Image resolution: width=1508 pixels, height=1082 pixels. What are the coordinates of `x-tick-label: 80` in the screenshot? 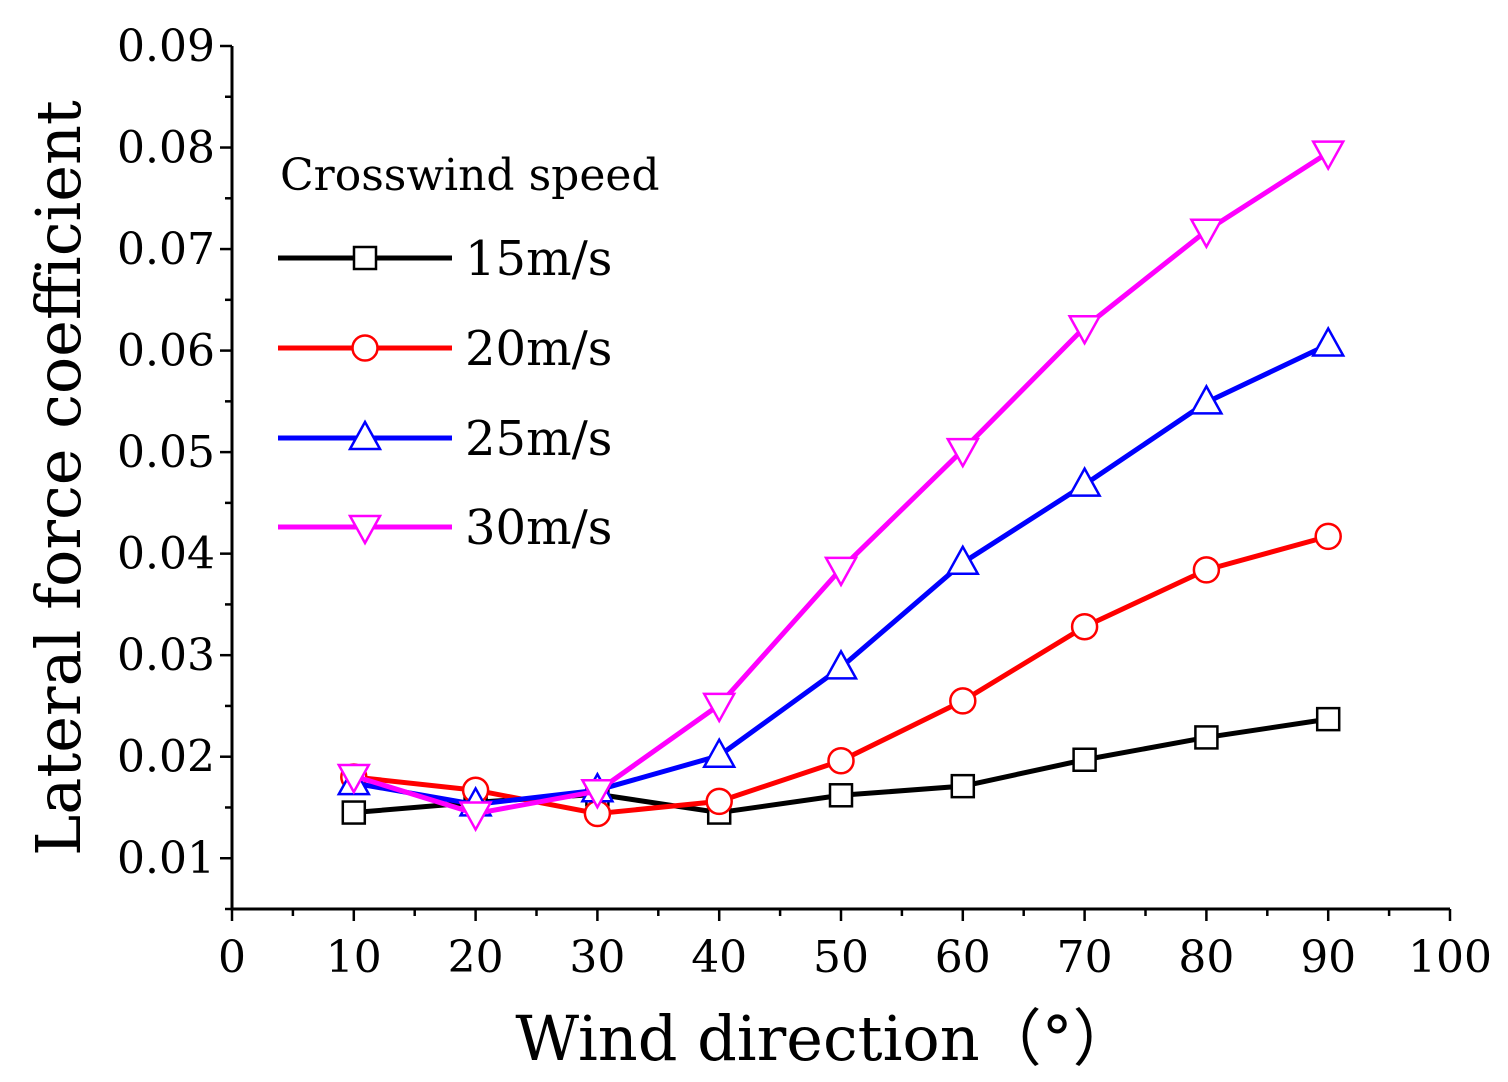 It's located at (1206, 957).